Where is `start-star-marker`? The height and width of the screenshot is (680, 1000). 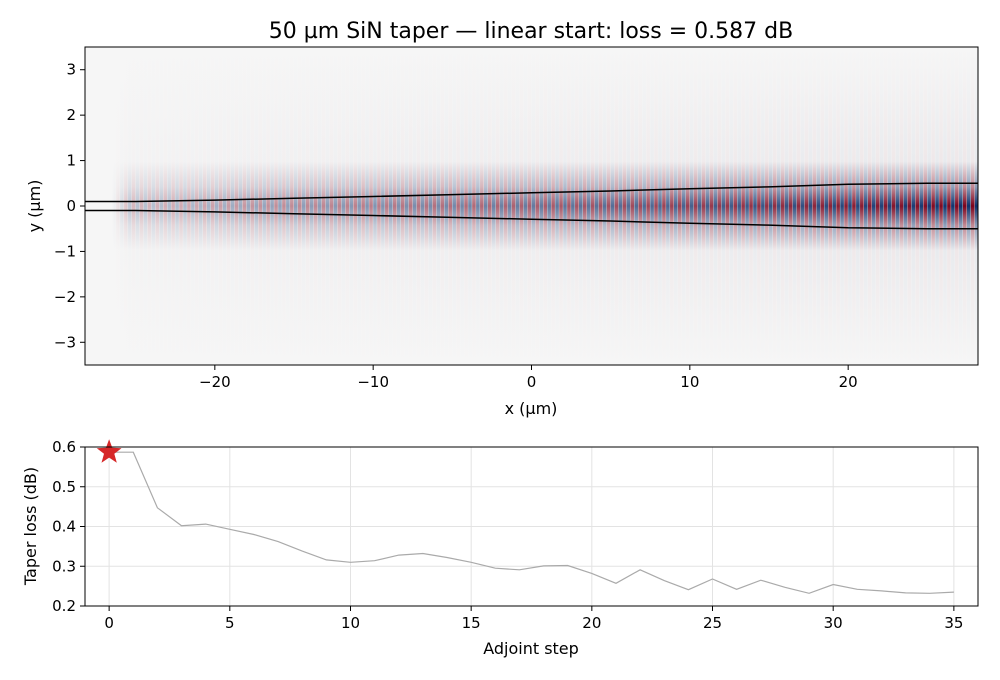 start-star-marker is located at coordinates (109, 451).